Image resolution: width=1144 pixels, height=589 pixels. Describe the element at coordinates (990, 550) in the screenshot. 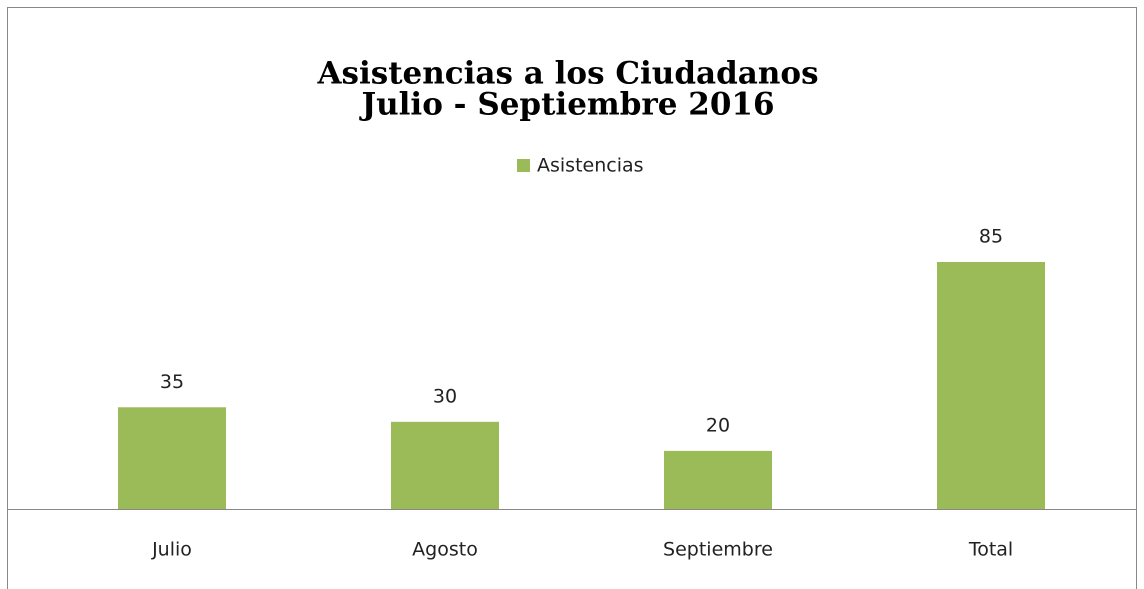

I see `x-tick-label: Total` at that location.